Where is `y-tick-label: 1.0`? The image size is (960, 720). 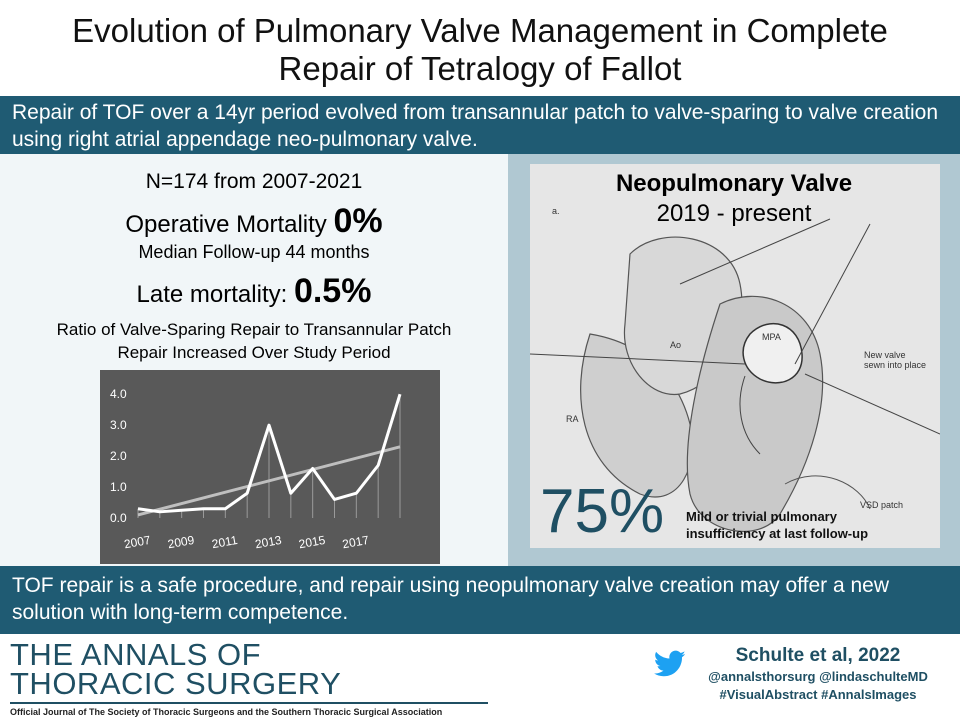 y-tick-label: 1.0 is located at coordinates (118, 487).